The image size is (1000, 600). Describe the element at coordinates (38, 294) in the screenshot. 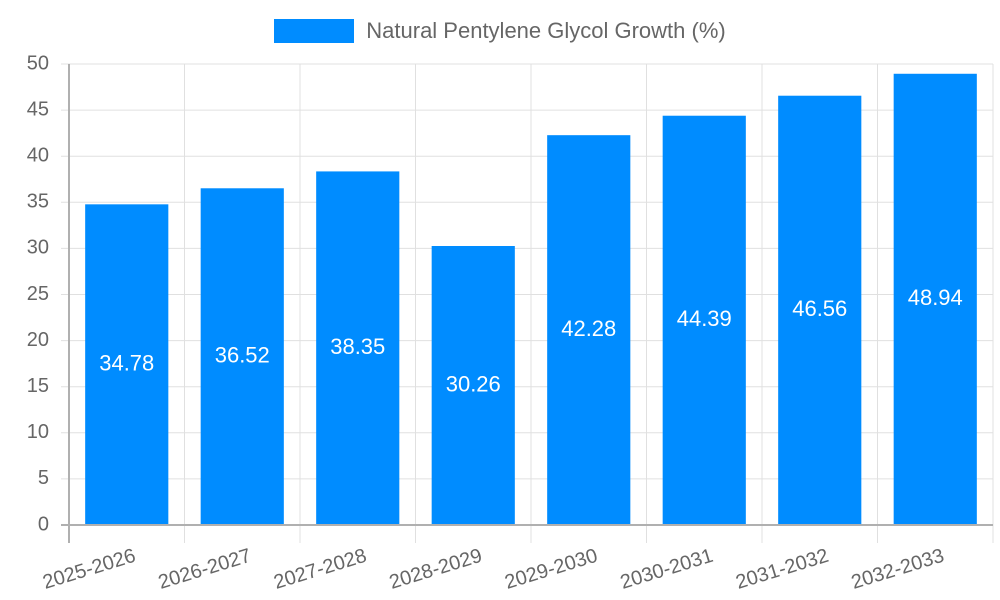

I see `y-tick-label: 25` at that location.